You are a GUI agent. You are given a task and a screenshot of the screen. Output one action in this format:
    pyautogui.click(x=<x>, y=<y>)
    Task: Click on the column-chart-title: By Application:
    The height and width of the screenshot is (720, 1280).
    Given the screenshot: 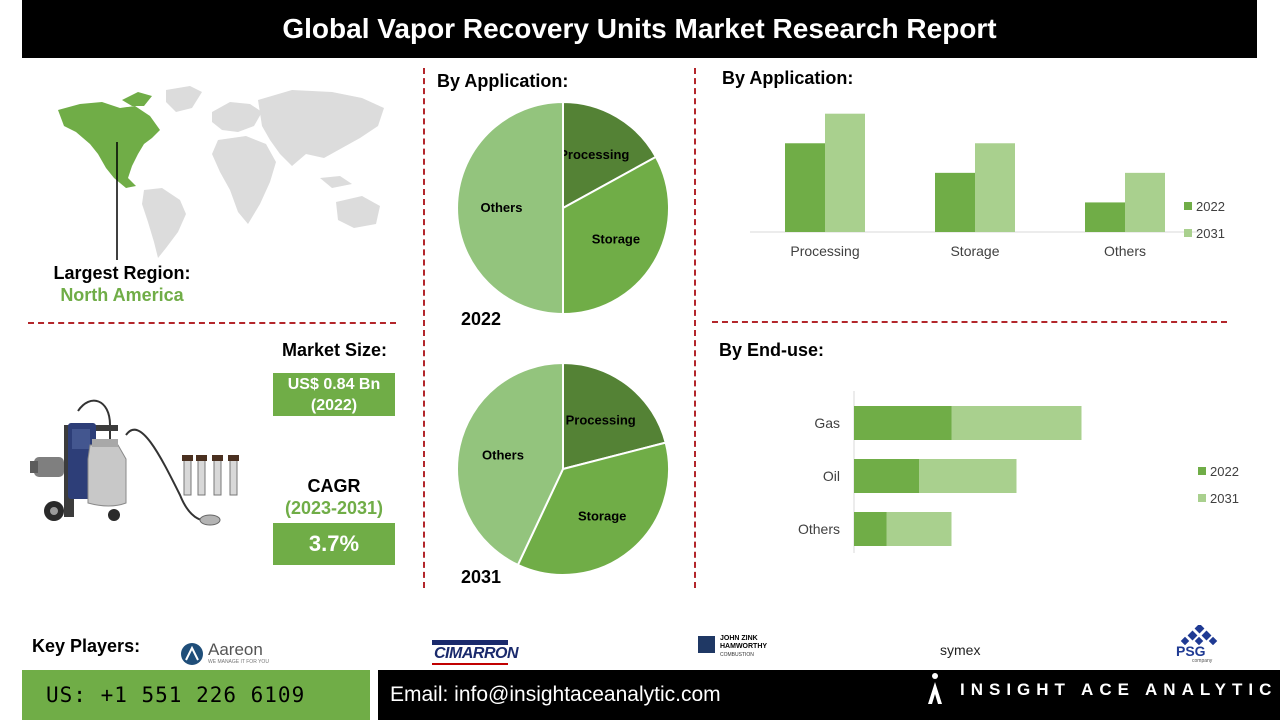 What is the action you would take?
    pyautogui.click(x=788, y=78)
    